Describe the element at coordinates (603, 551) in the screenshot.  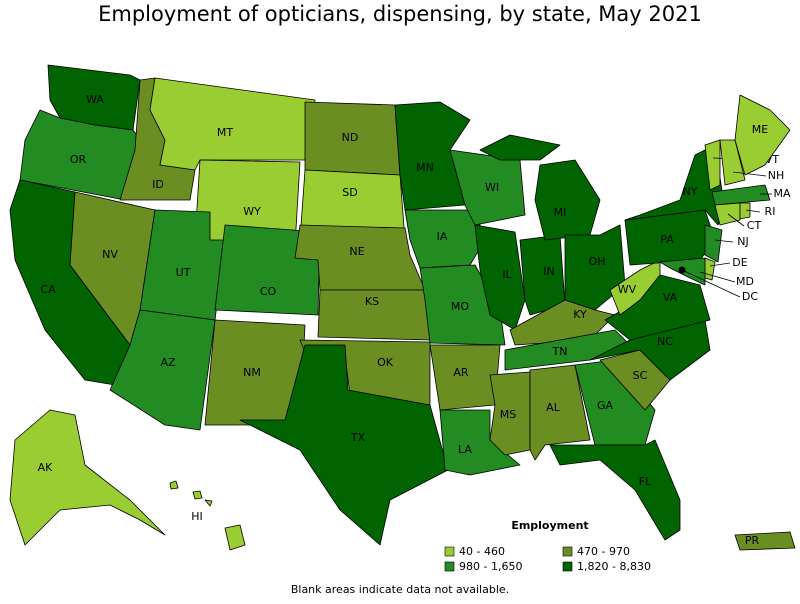
I see `legend-label: 470 - 970` at that location.